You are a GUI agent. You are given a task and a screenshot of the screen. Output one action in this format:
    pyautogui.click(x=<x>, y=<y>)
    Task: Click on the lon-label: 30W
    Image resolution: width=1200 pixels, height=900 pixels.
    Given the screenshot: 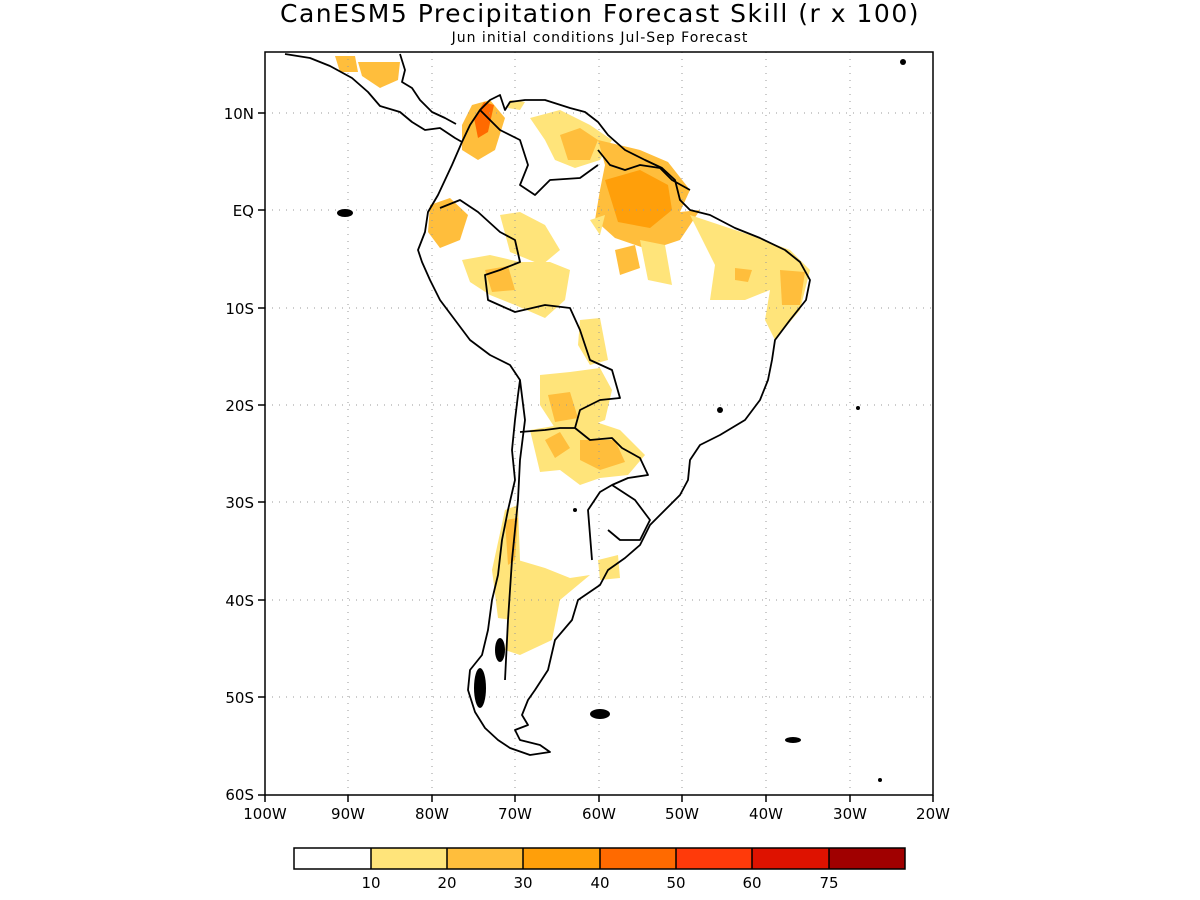 What is the action you would take?
    pyautogui.click(x=850, y=814)
    